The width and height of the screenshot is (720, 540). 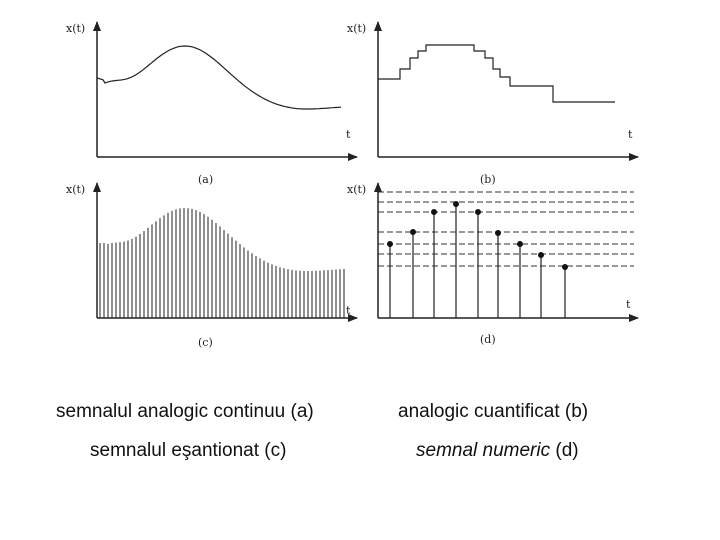 What do you see at coordinates (348, 134) in the screenshot?
I see `panel-a-xlabel: t` at bounding box center [348, 134].